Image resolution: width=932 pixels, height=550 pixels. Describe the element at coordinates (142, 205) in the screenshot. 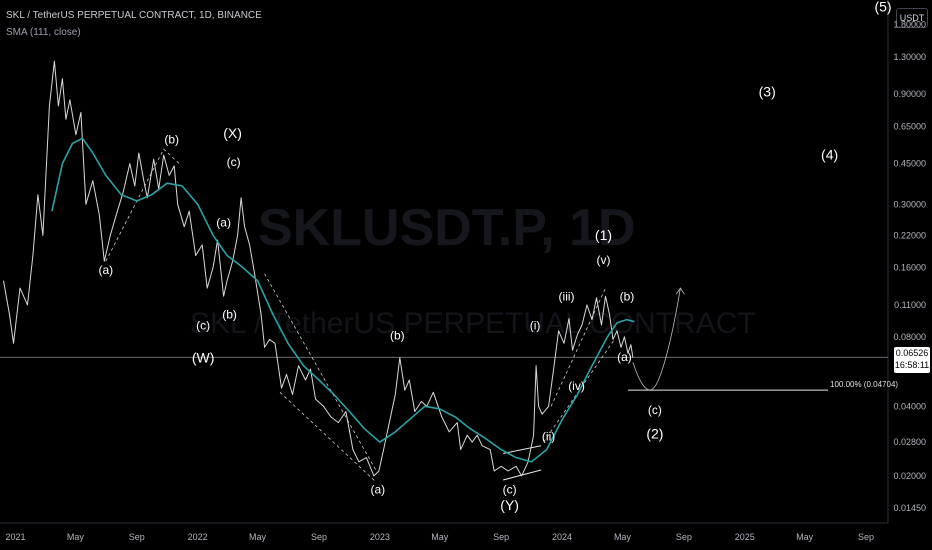

I see `dashed-wave-guide` at that location.